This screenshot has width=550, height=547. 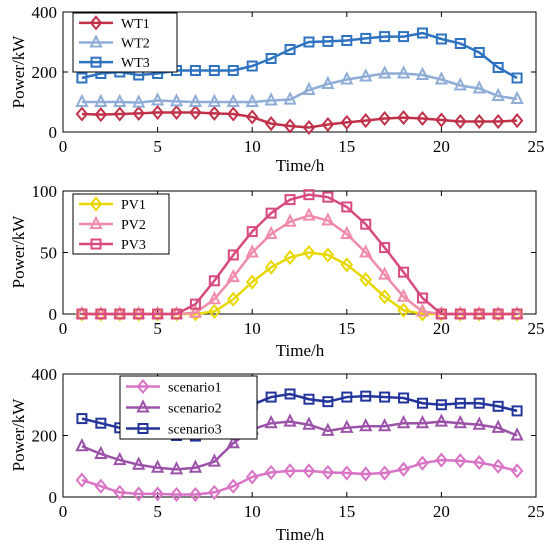 I want to click on x-tick-label: 5, so click(x=157, y=328).